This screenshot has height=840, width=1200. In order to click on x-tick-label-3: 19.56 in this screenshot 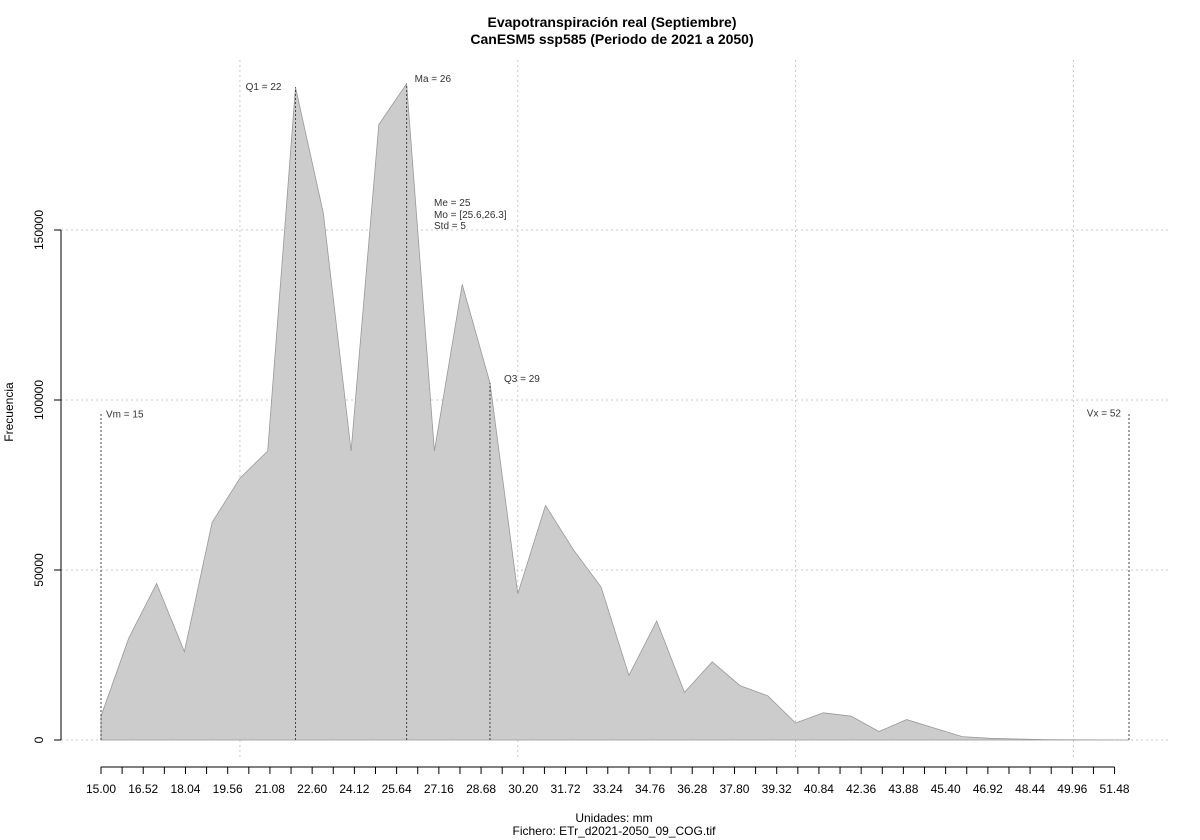, I will do `click(228, 789)`.